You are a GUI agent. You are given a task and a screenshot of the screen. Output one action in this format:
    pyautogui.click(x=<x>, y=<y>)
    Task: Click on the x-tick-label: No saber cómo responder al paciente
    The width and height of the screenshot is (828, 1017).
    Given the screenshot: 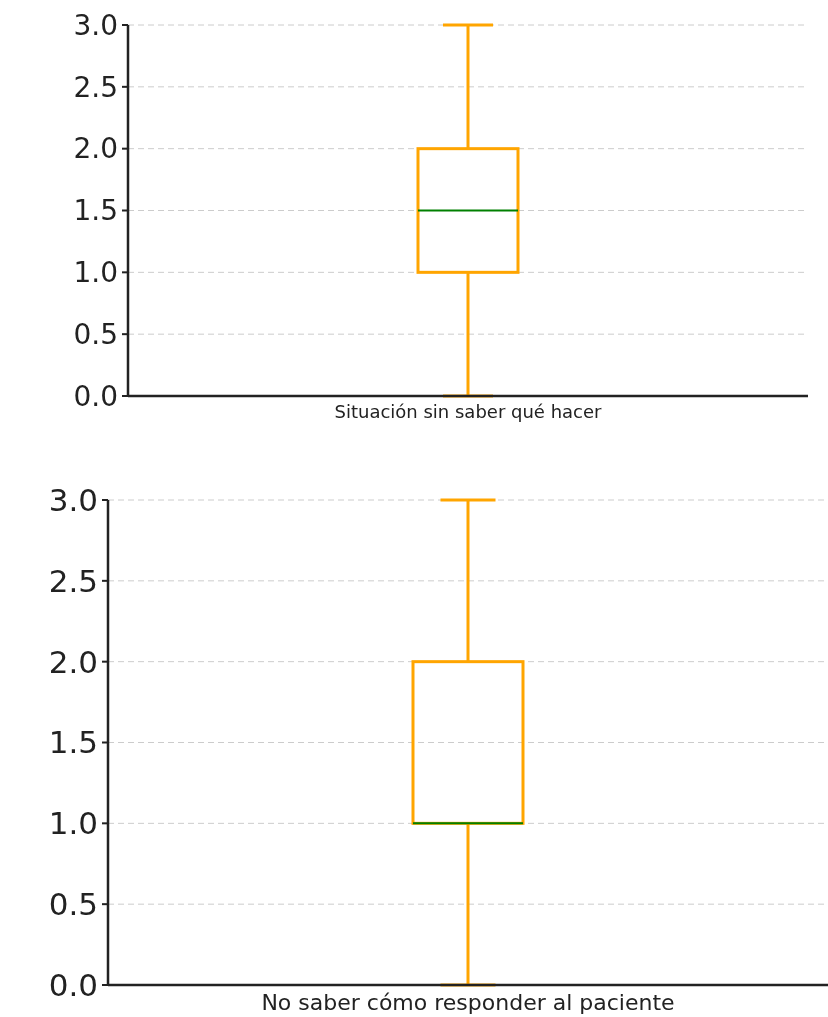 What is the action you would take?
    pyautogui.click(x=468, y=1002)
    